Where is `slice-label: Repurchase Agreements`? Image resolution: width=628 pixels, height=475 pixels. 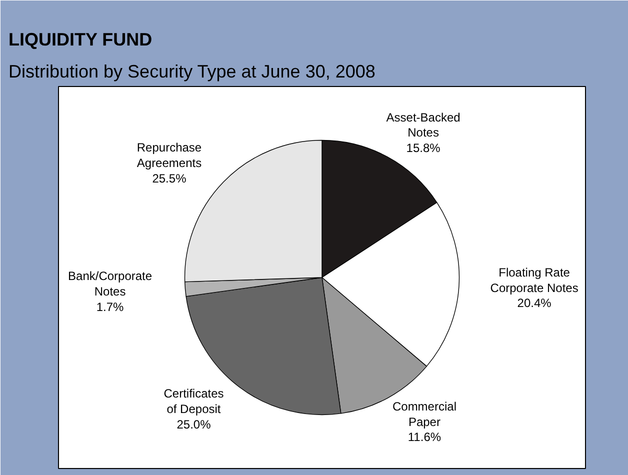
slice-label: Repurchase Agreements is located at coordinates (169, 155).